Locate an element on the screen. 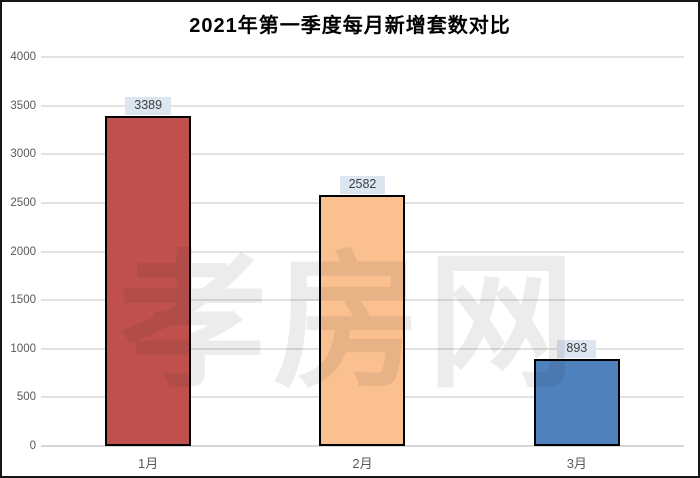 The height and width of the screenshot is (478, 700). x-axis: 1月 2月 3月 is located at coordinates (362, 462).